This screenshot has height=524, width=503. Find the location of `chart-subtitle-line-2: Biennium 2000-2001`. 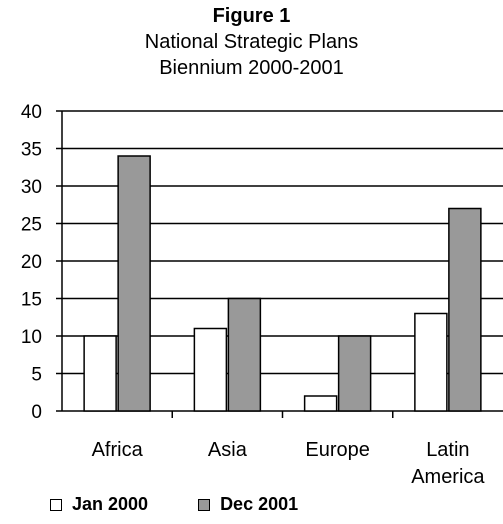

chart-subtitle-line-2: Biennium 2000-2001 is located at coordinates (251, 68).